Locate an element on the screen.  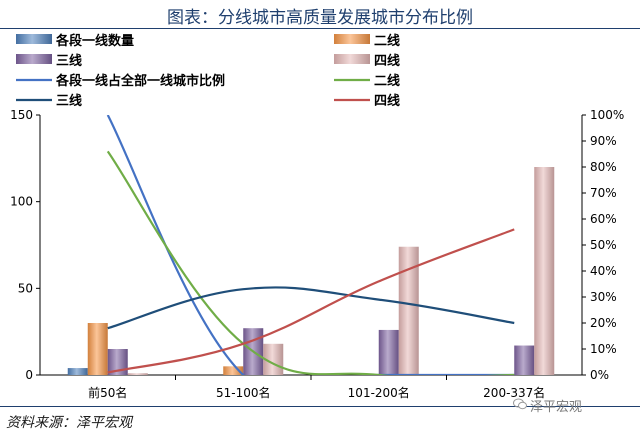
x-axis-tick-label: 51-100名 is located at coordinates (243, 392).